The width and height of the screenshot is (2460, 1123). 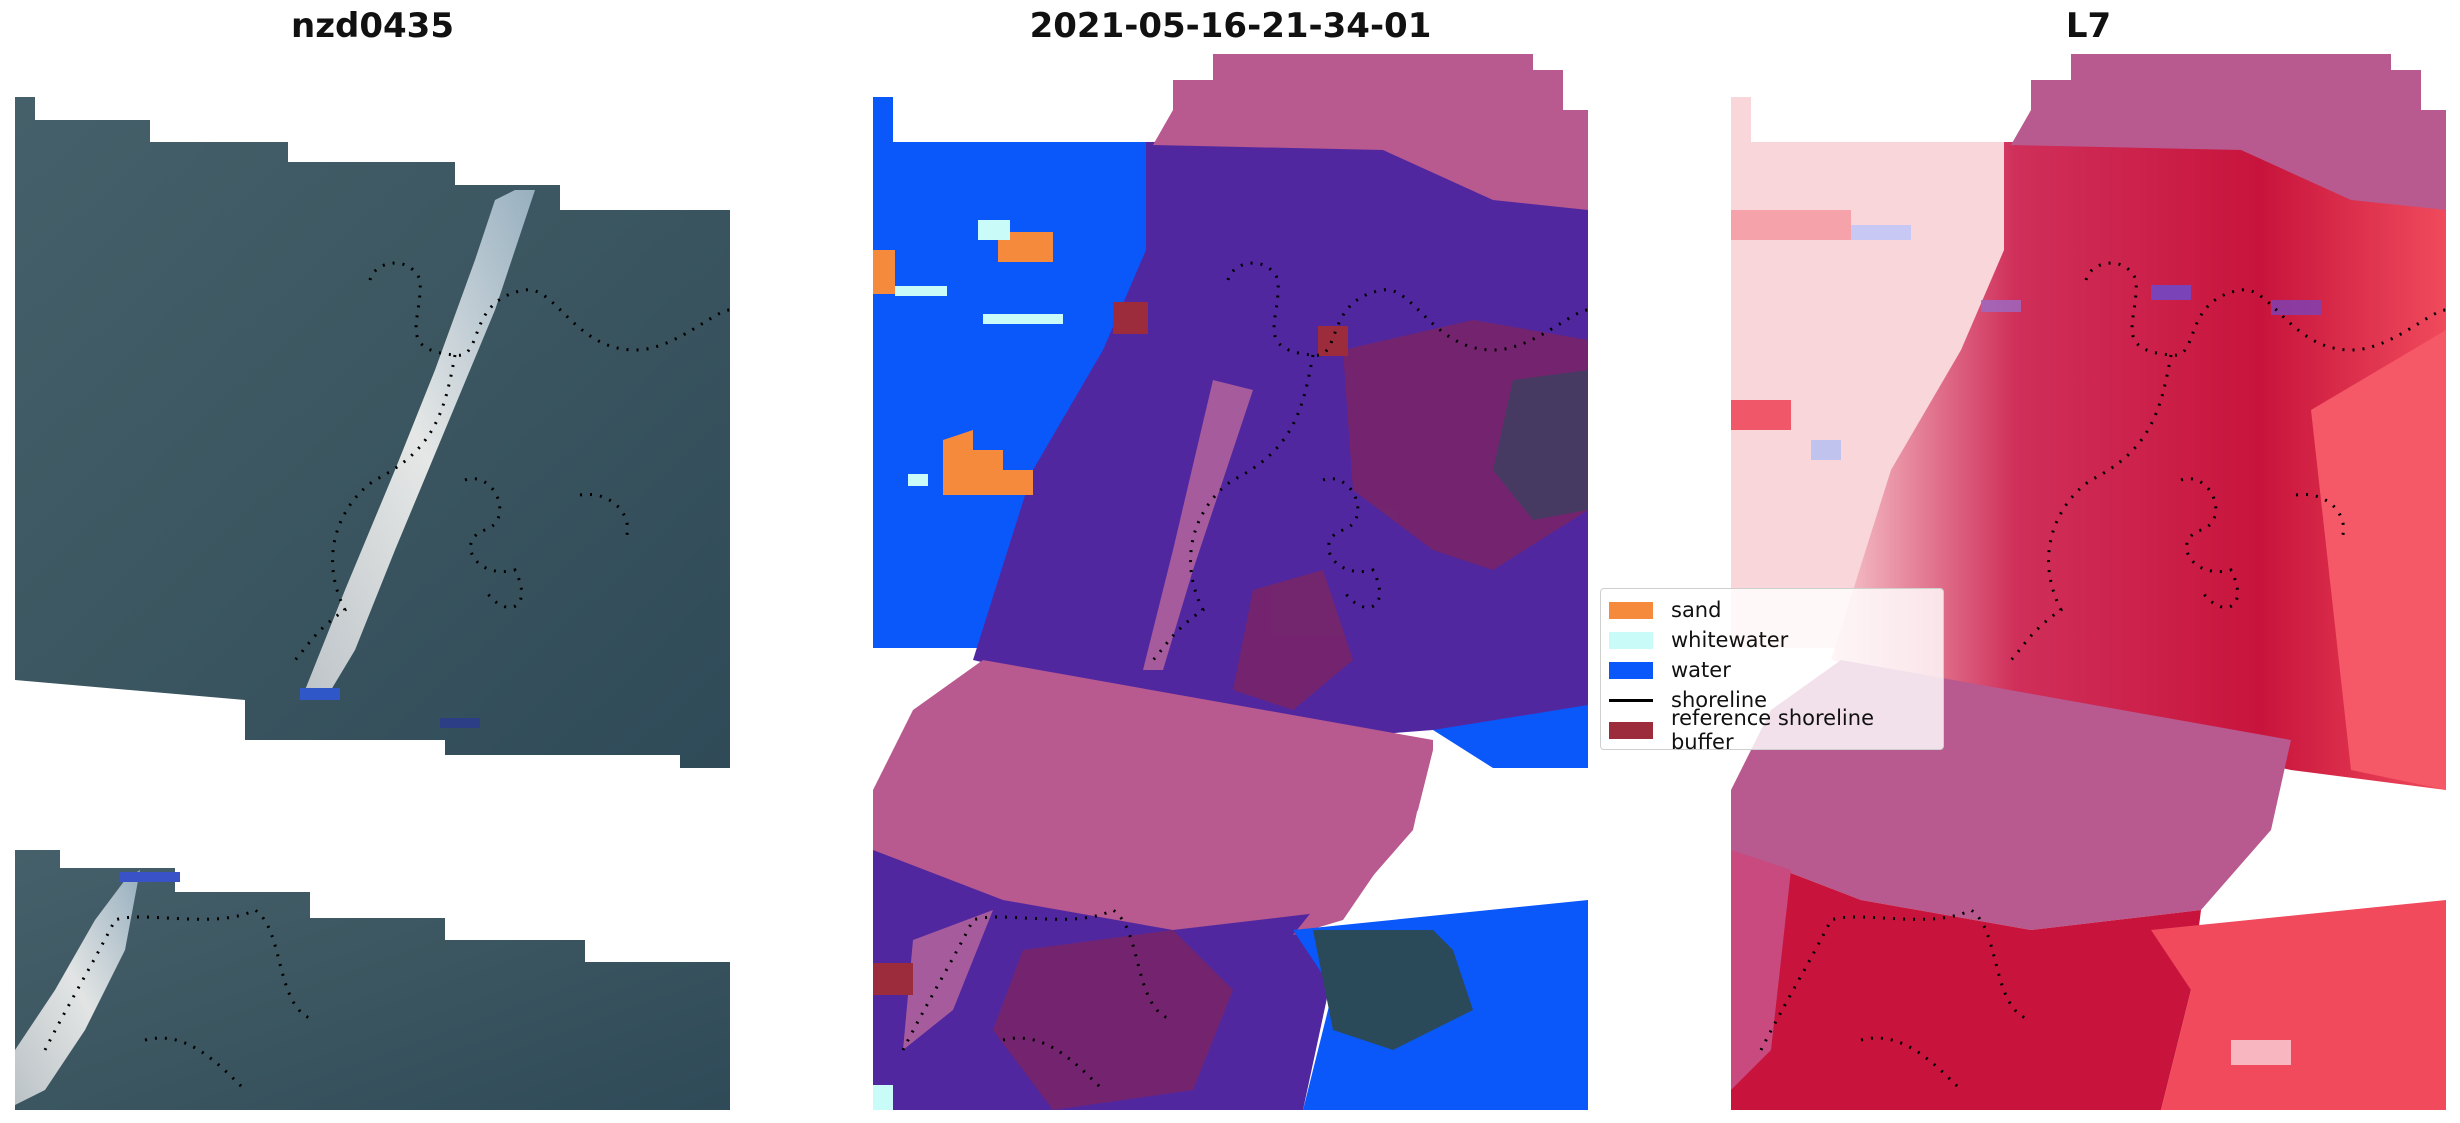 What do you see at coordinates (963, 363) in the screenshot?
I see `sand-class` at bounding box center [963, 363].